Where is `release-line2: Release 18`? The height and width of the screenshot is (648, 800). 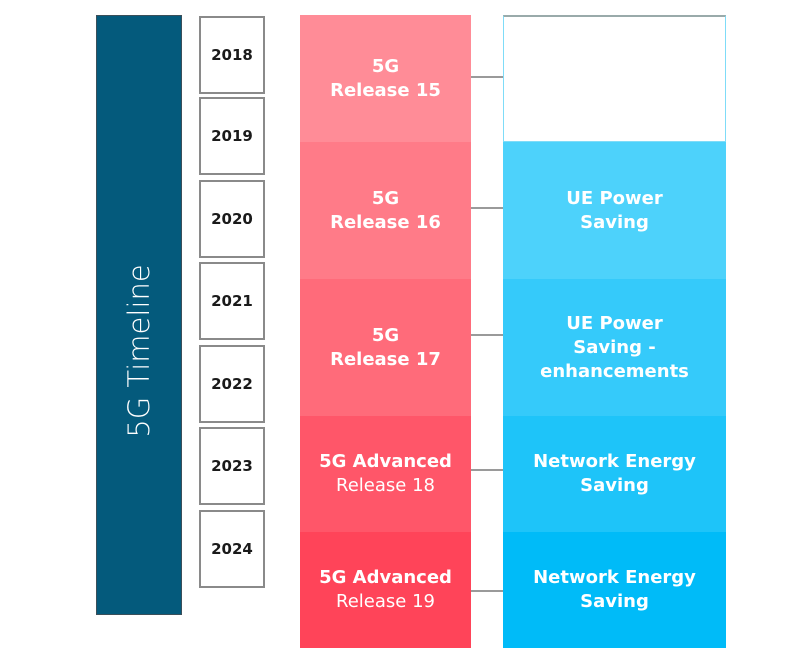
release-line2: Release 18 is located at coordinates (385, 485).